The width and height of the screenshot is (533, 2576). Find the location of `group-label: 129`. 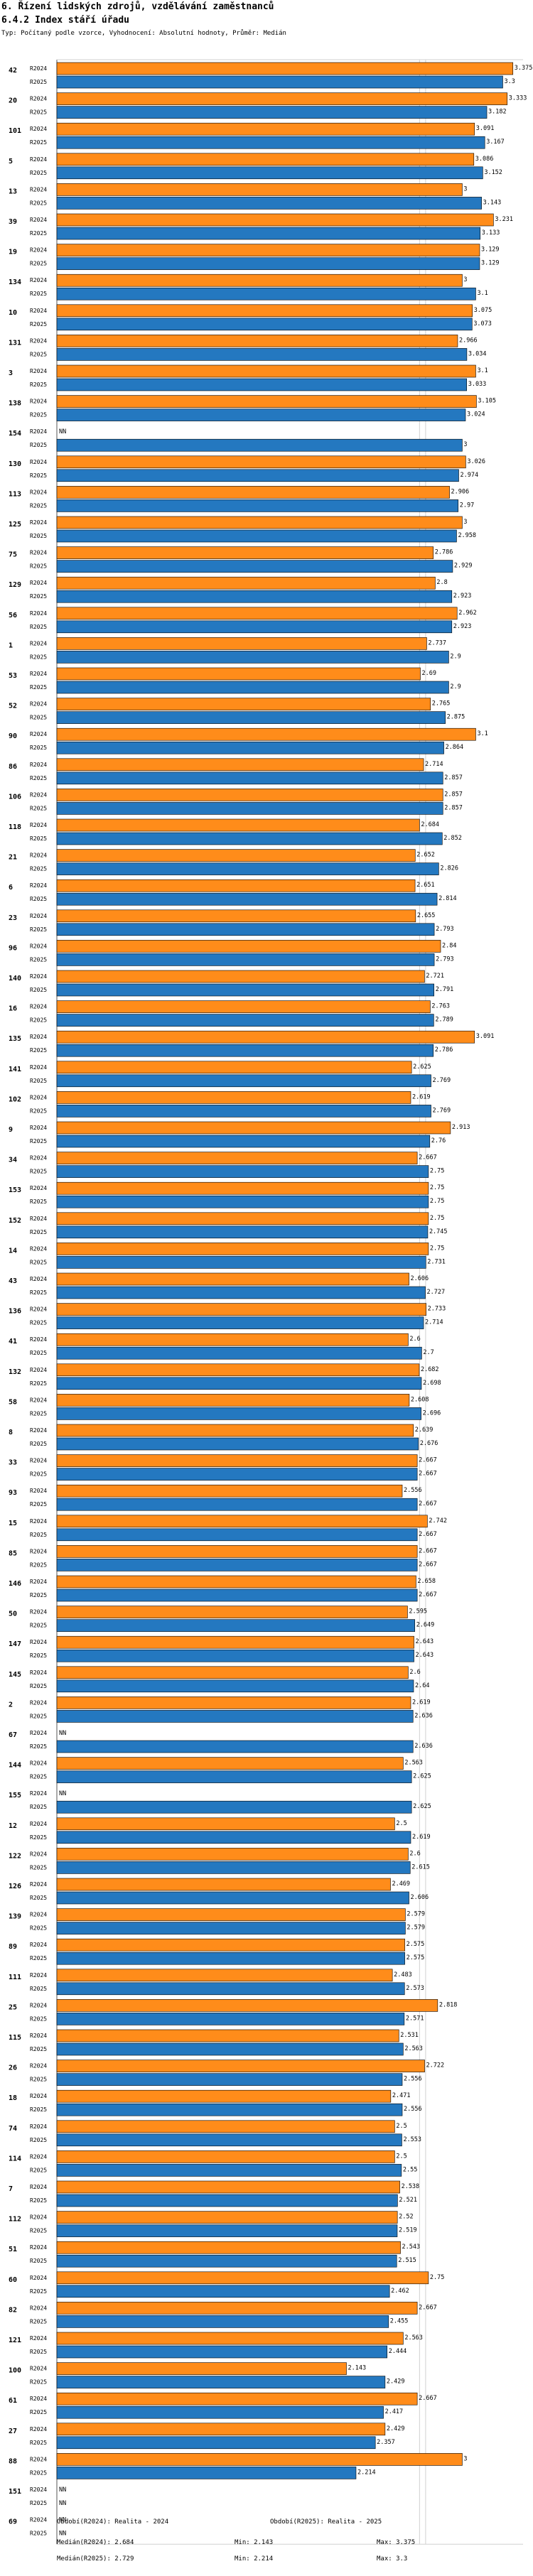

group-label: 129 is located at coordinates (15, 585).